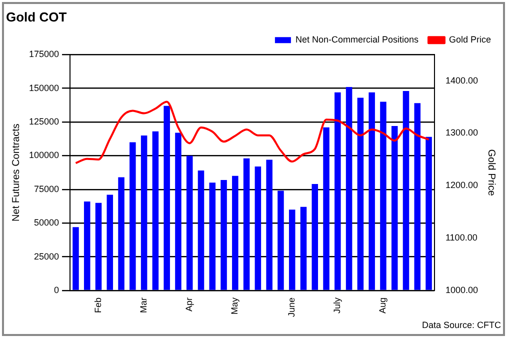  Describe the element at coordinates (461, 133) in the screenshot. I see `y2-tick-label: 1300.00` at that location.